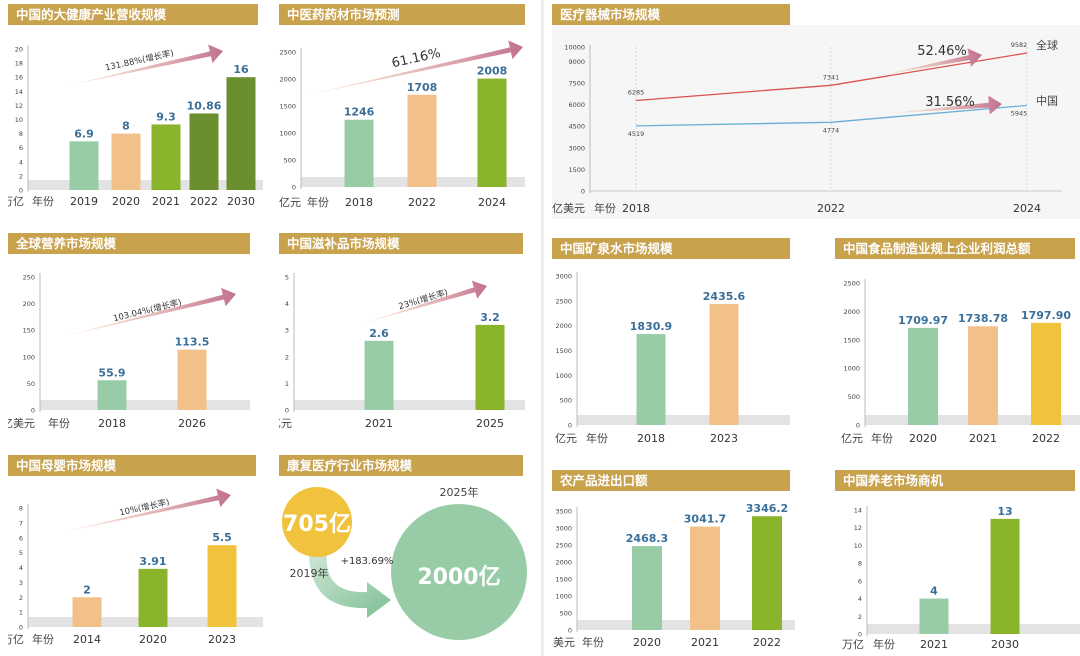  Describe the element at coordinates (152, 561) in the screenshot. I see `data-label: 3.91` at that location.